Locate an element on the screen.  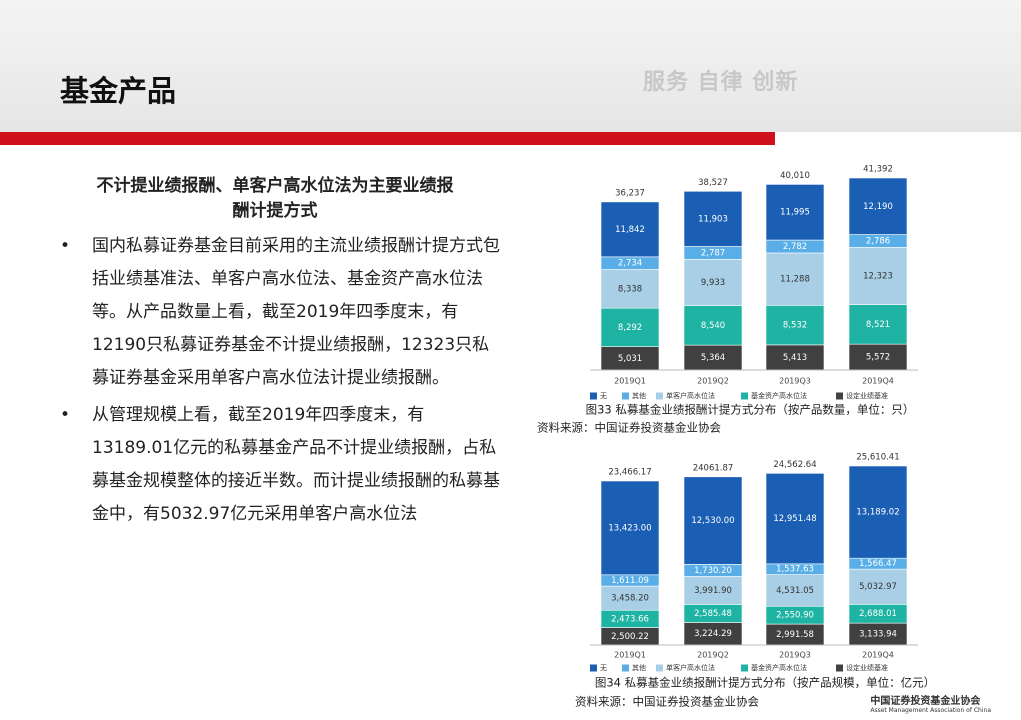
slide-title: 基金产品 is located at coordinates (118, 91).